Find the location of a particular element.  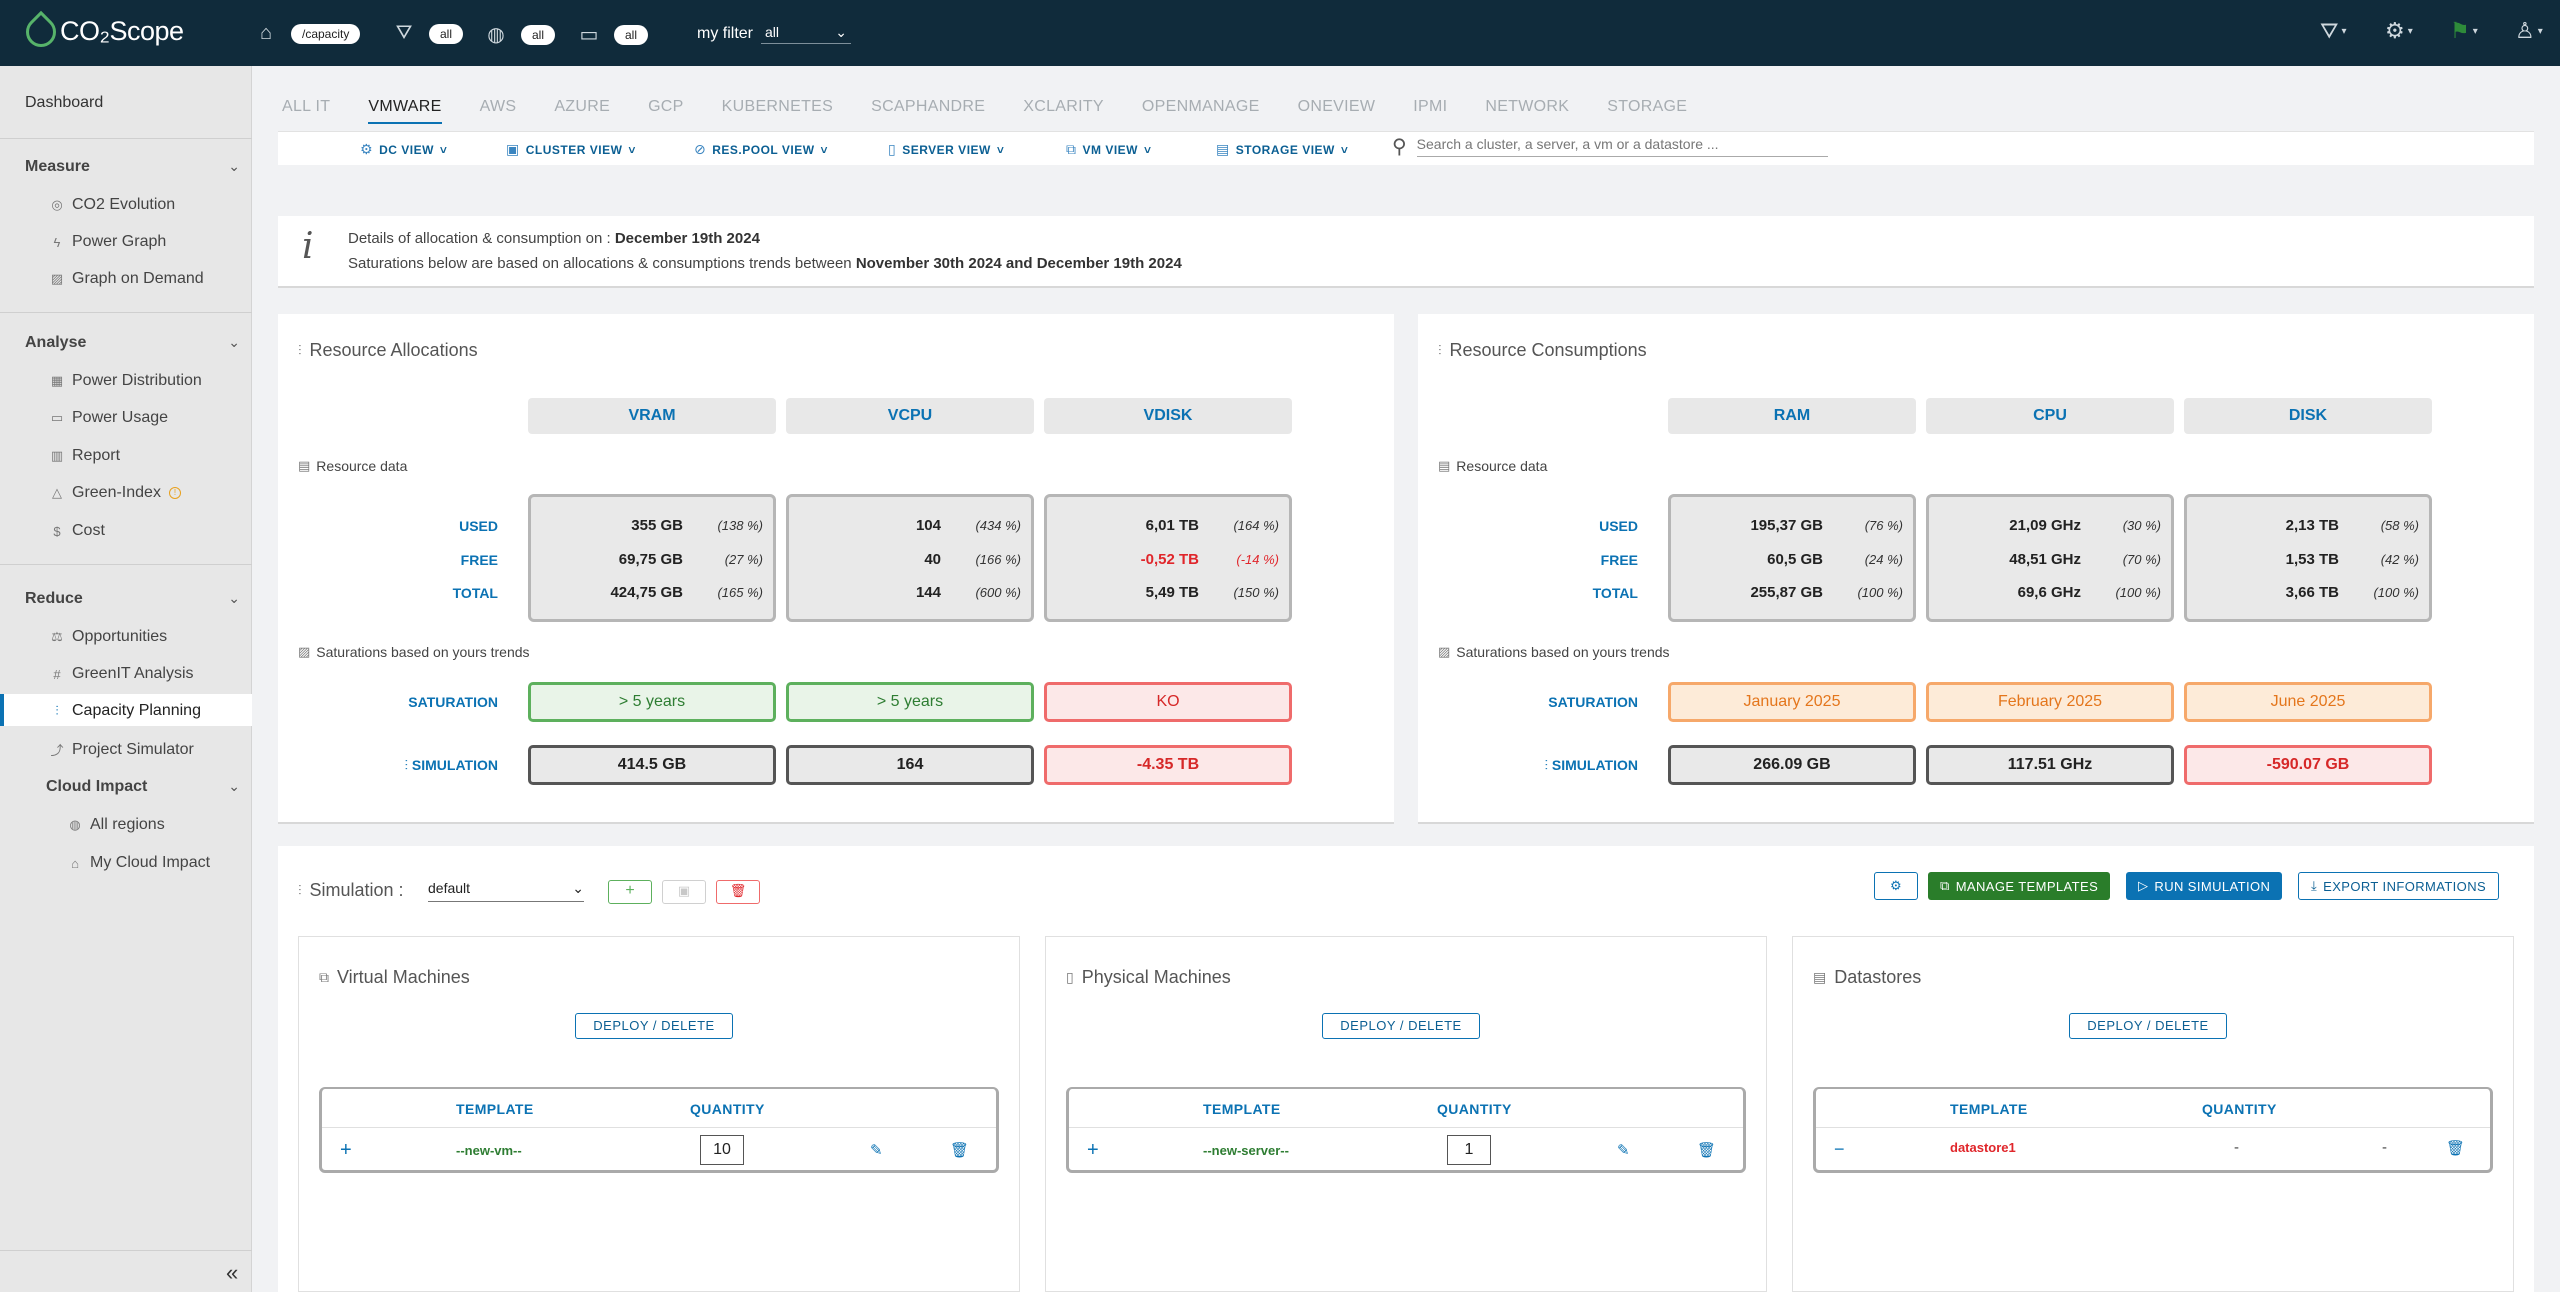

sidebar-section-measure: Measure ⌄ is located at coordinates (132, 167).